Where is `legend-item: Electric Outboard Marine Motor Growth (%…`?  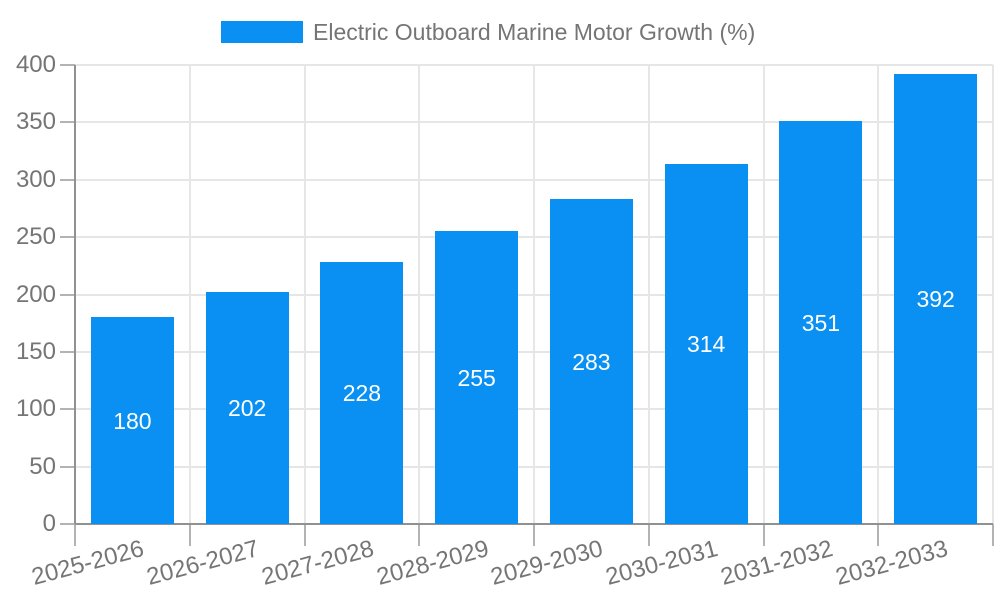
legend-item: Electric Outboard Marine Motor Growth (%… is located at coordinates (488, 32).